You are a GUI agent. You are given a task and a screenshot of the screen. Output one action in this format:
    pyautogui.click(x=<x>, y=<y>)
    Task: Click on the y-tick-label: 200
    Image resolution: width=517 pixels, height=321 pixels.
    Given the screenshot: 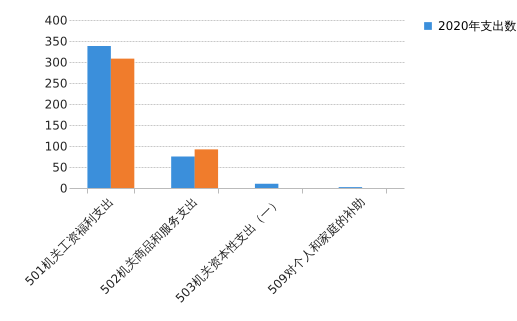 What is the action you would take?
    pyautogui.click(x=56, y=105)
    